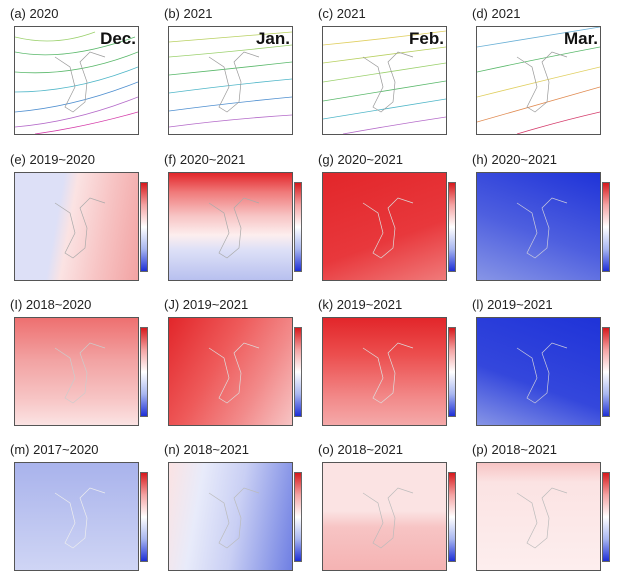 This screenshot has height=586, width=631. What do you see at coordinates (118, 38) in the screenshot?
I see `month-label: Dec.` at bounding box center [118, 38].